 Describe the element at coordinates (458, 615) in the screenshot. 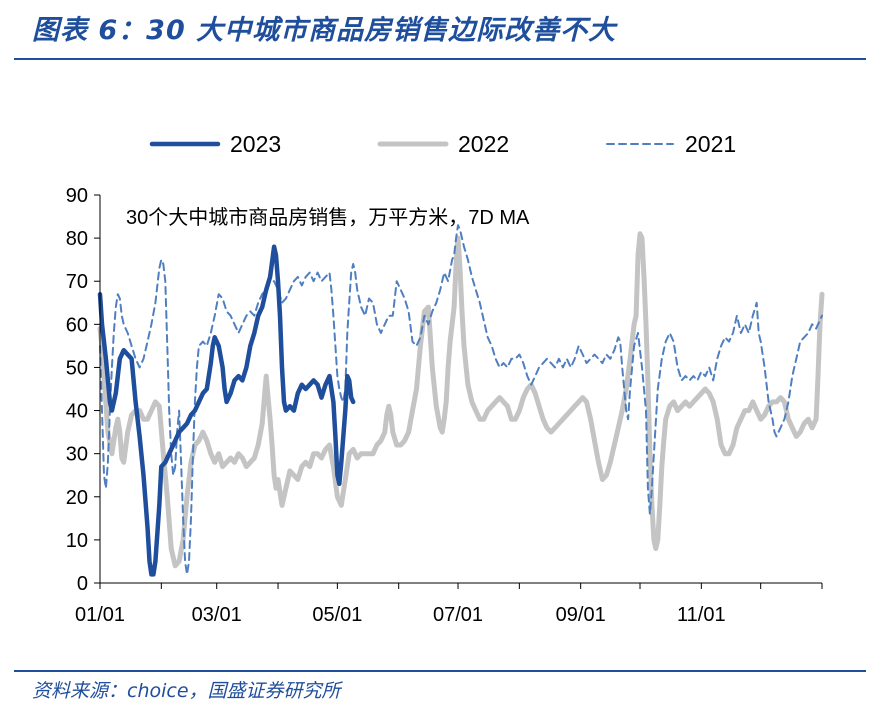

I see `x-tick-label: 07/01` at that location.